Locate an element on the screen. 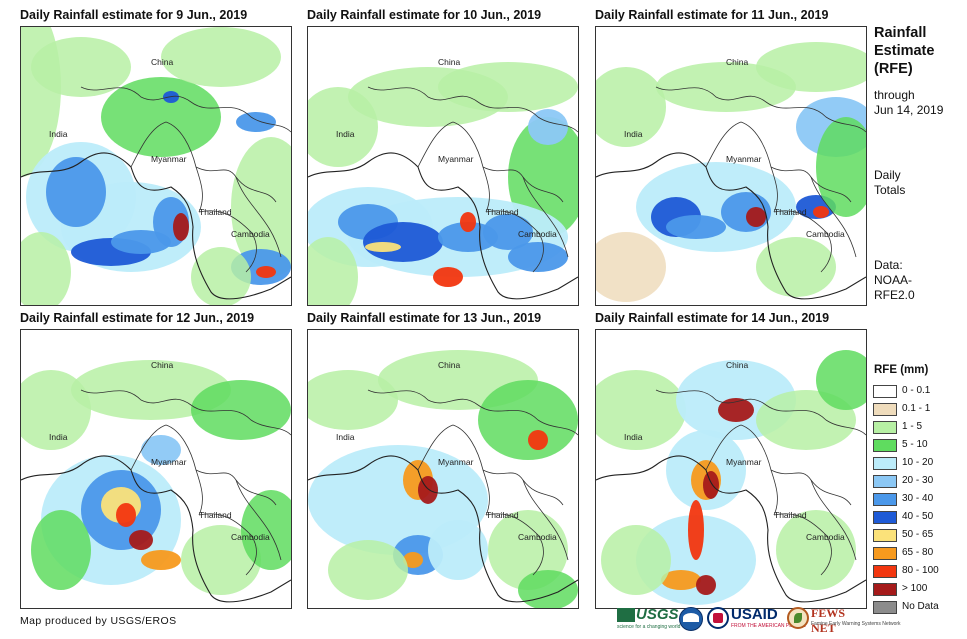 This screenshot has height=639, width=967. usaid-seal-icon is located at coordinates (718, 618).